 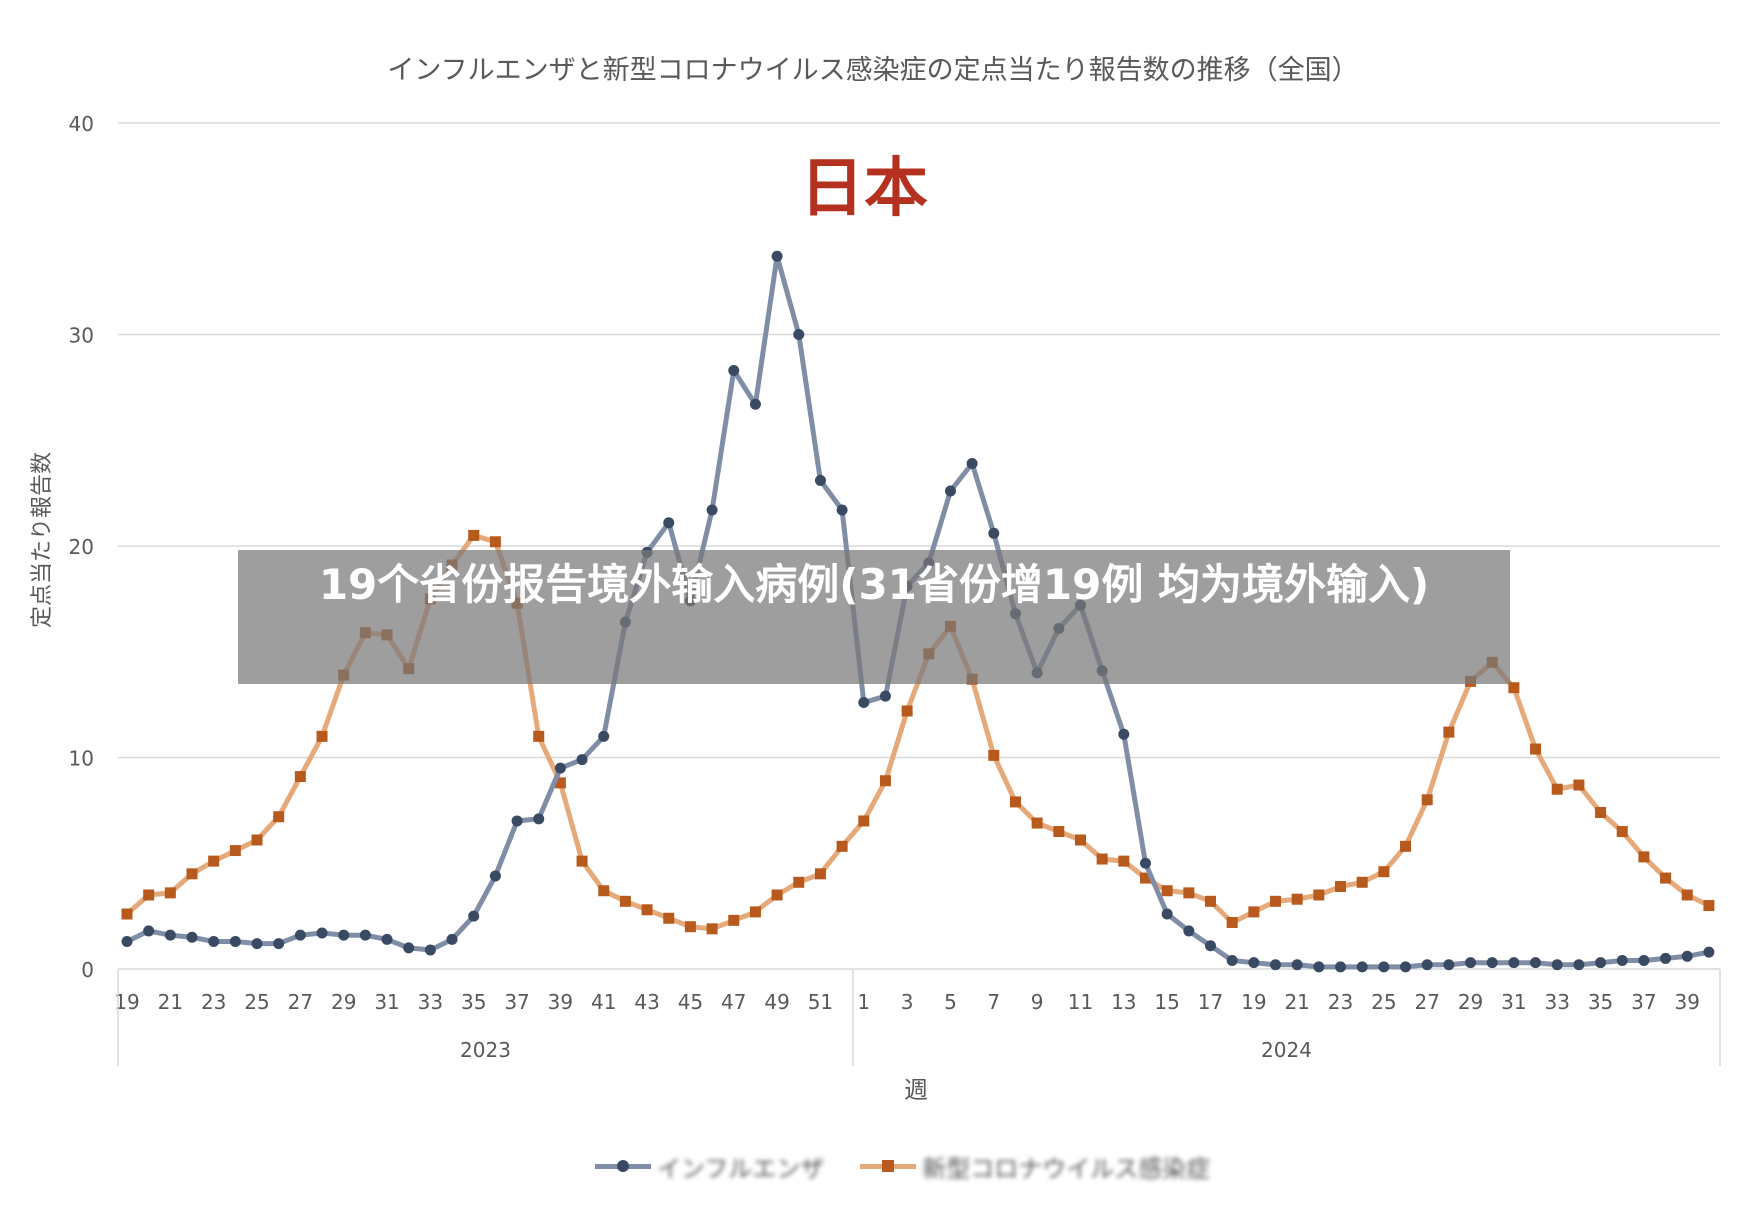 I want to click on legend-covid-swatch, so click(x=888, y=1166).